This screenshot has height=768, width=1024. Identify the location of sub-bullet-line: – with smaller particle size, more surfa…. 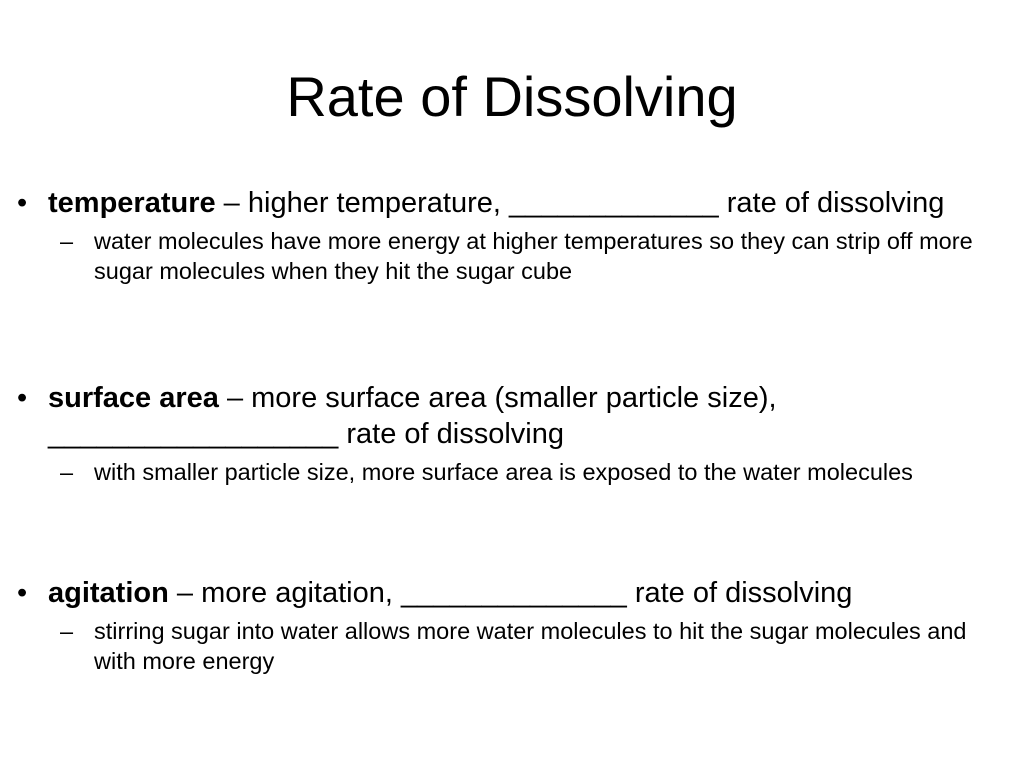
(531, 472).